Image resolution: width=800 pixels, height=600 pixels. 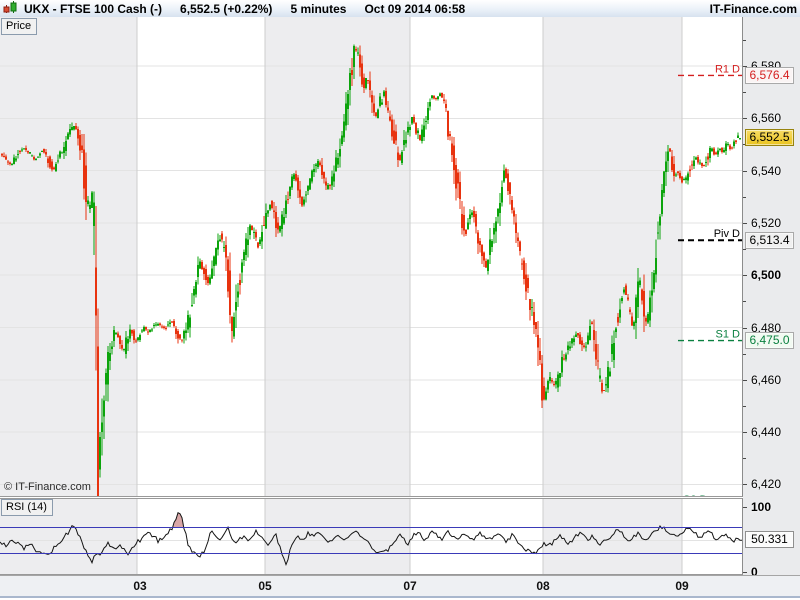 What do you see at coordinates (766, 432) in the screenshot?
I see `price-axis-label: 6,440` at bounding box center [766, 432].